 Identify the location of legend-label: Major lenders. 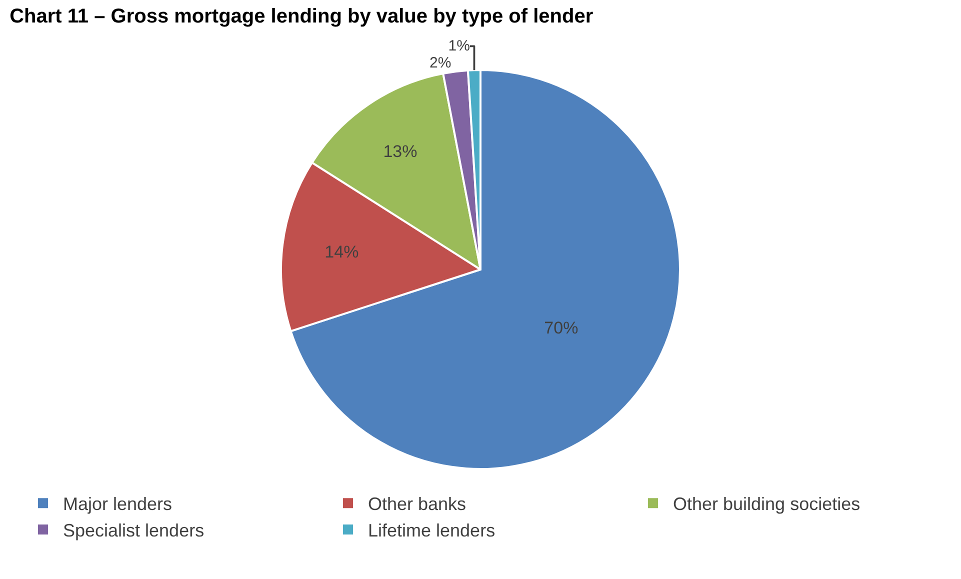
(117, 504).